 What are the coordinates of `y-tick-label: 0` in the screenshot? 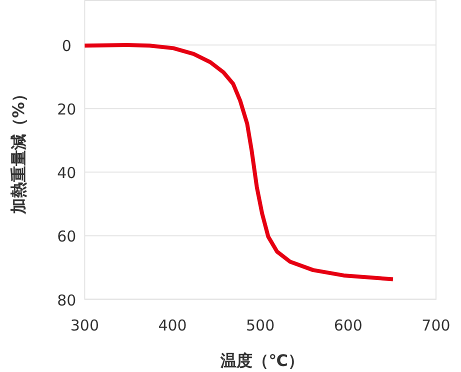 It's located at (67, 46).